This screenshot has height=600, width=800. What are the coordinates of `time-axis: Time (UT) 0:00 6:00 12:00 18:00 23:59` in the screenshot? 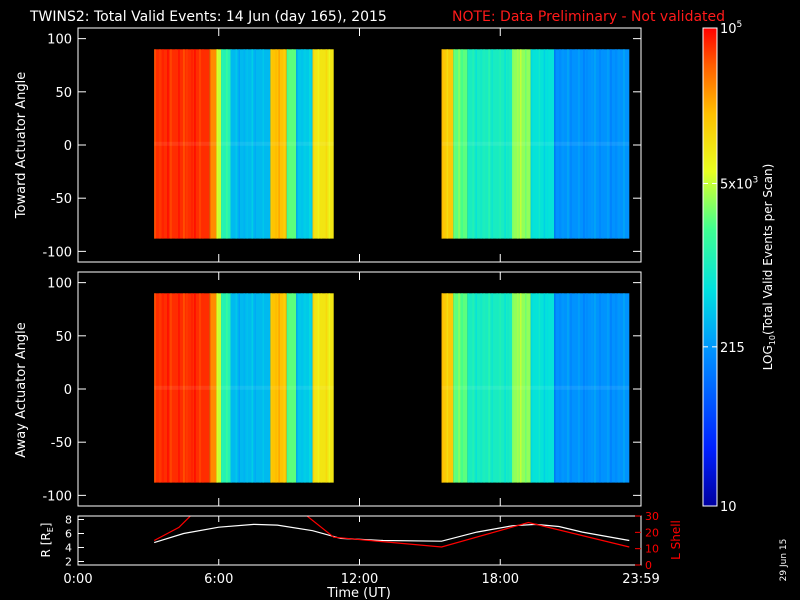 It's located at (361, 586).